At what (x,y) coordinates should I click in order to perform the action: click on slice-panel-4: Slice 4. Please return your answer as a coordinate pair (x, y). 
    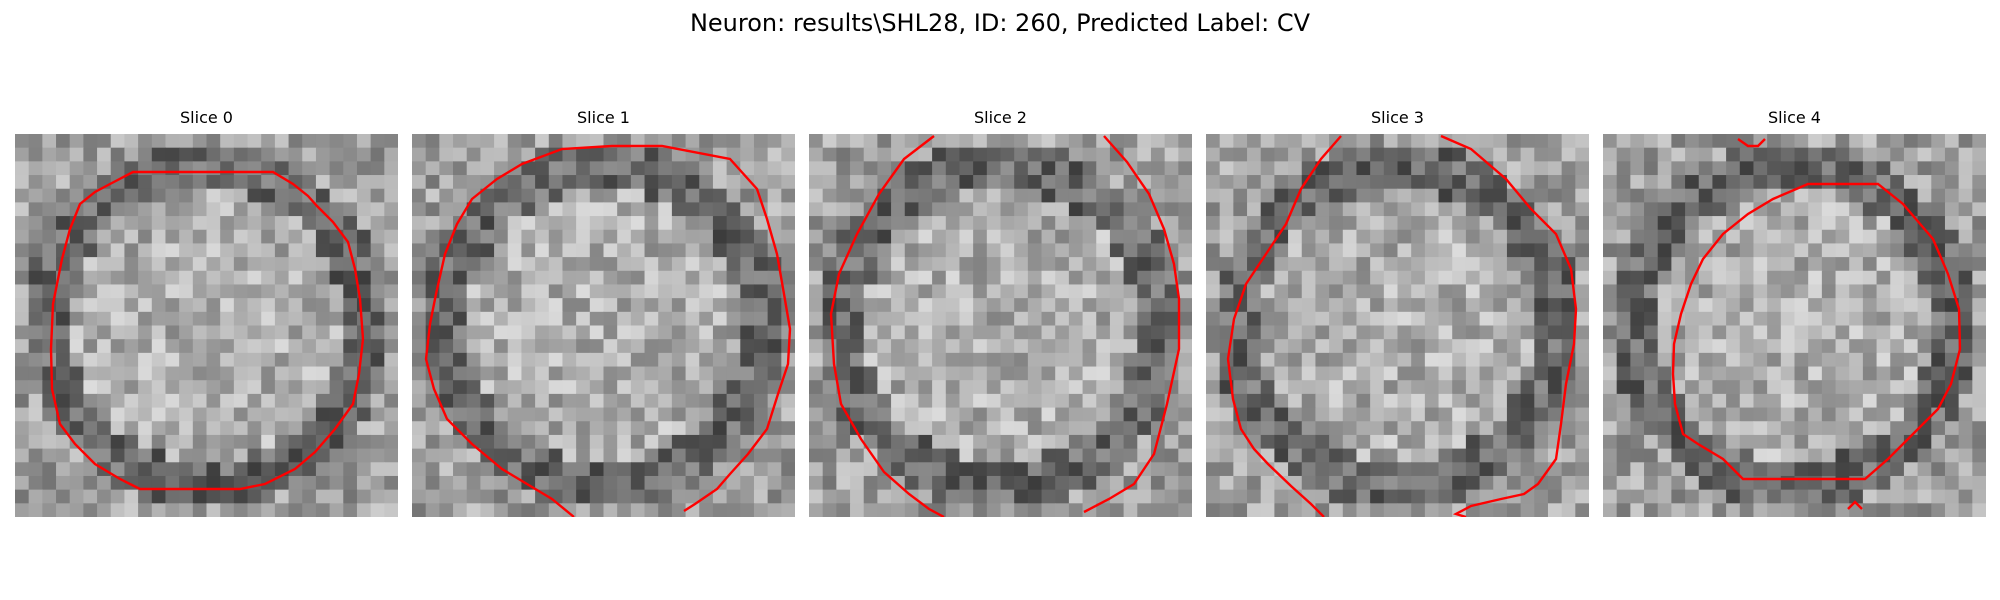
    Looking at the image, I should click on (1794, 118).